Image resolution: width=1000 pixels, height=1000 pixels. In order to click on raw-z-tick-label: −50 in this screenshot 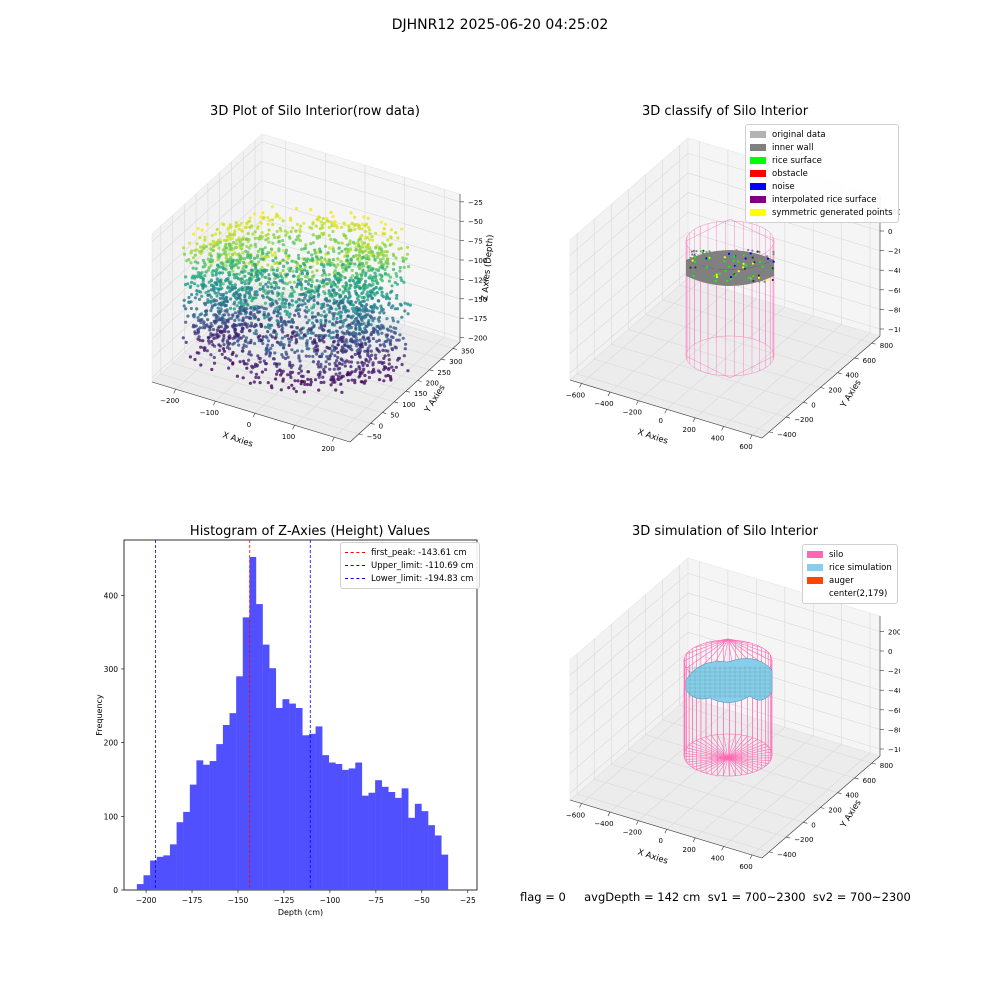, I will do `click(475, 222)`.